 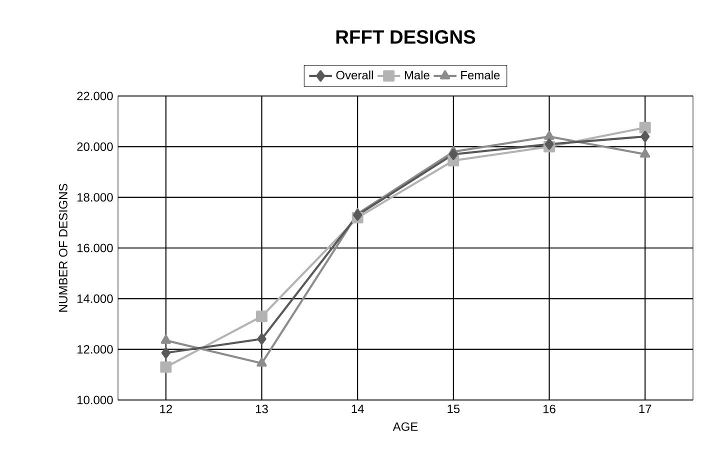 What do you see at coordinates (95, 298) in the screenshot?
I see `y-tick-label: 14.000` at bounding box center [95, 298].